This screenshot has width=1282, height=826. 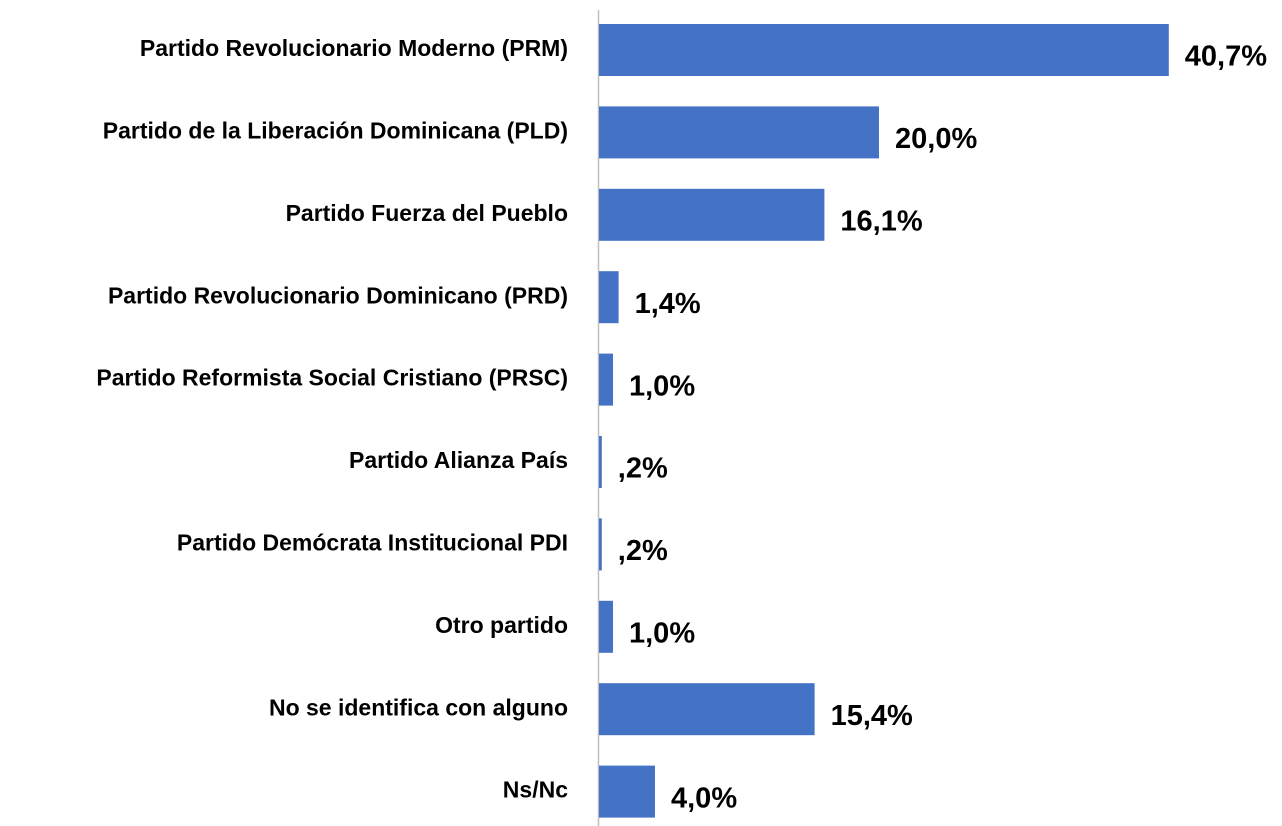 I want to click on value-label: 1,4%, so click(x=668, y=304).